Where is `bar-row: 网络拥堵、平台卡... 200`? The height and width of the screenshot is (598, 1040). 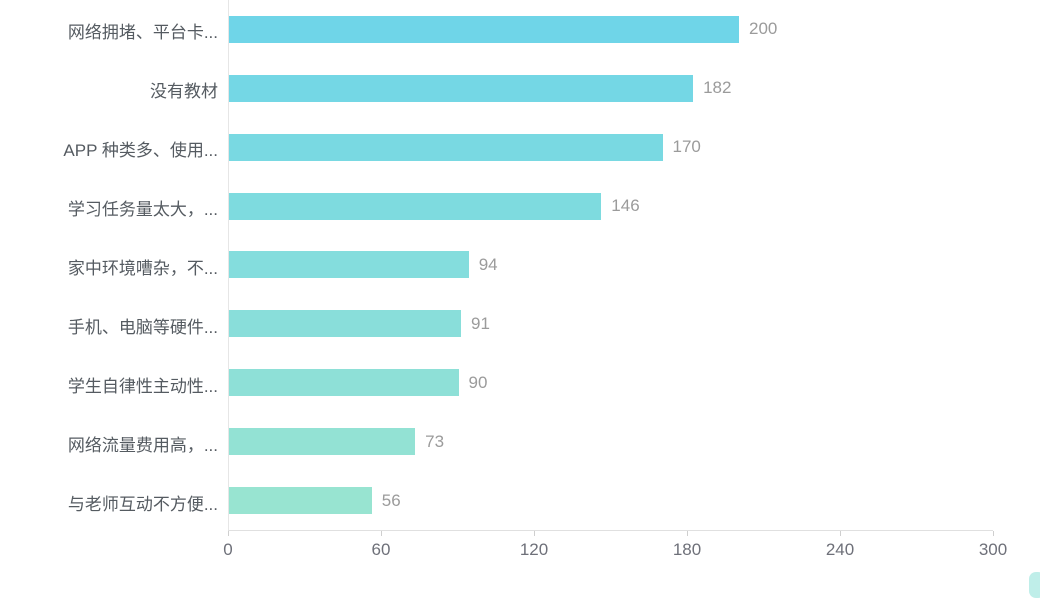 bar-row: 网络拥堵、平台卡... 200 is located at coordinates (520, 29).